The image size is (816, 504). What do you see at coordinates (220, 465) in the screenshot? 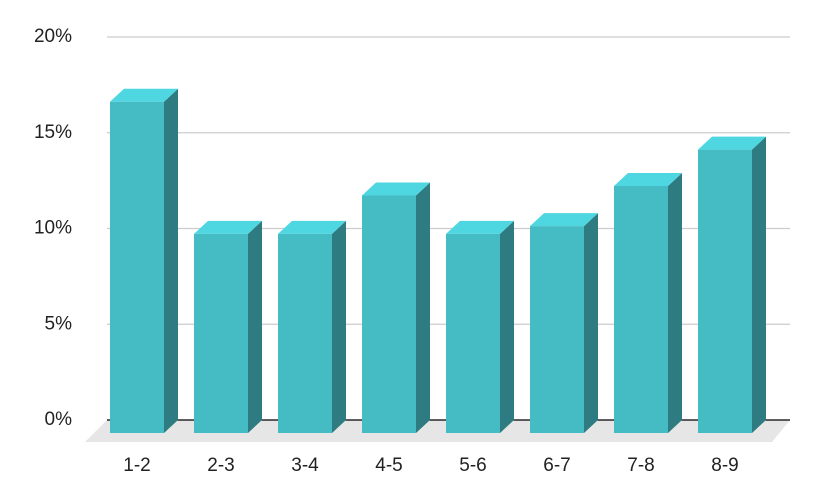
I see `x-tick-label: 2-3` at bounding box center [220, 465].